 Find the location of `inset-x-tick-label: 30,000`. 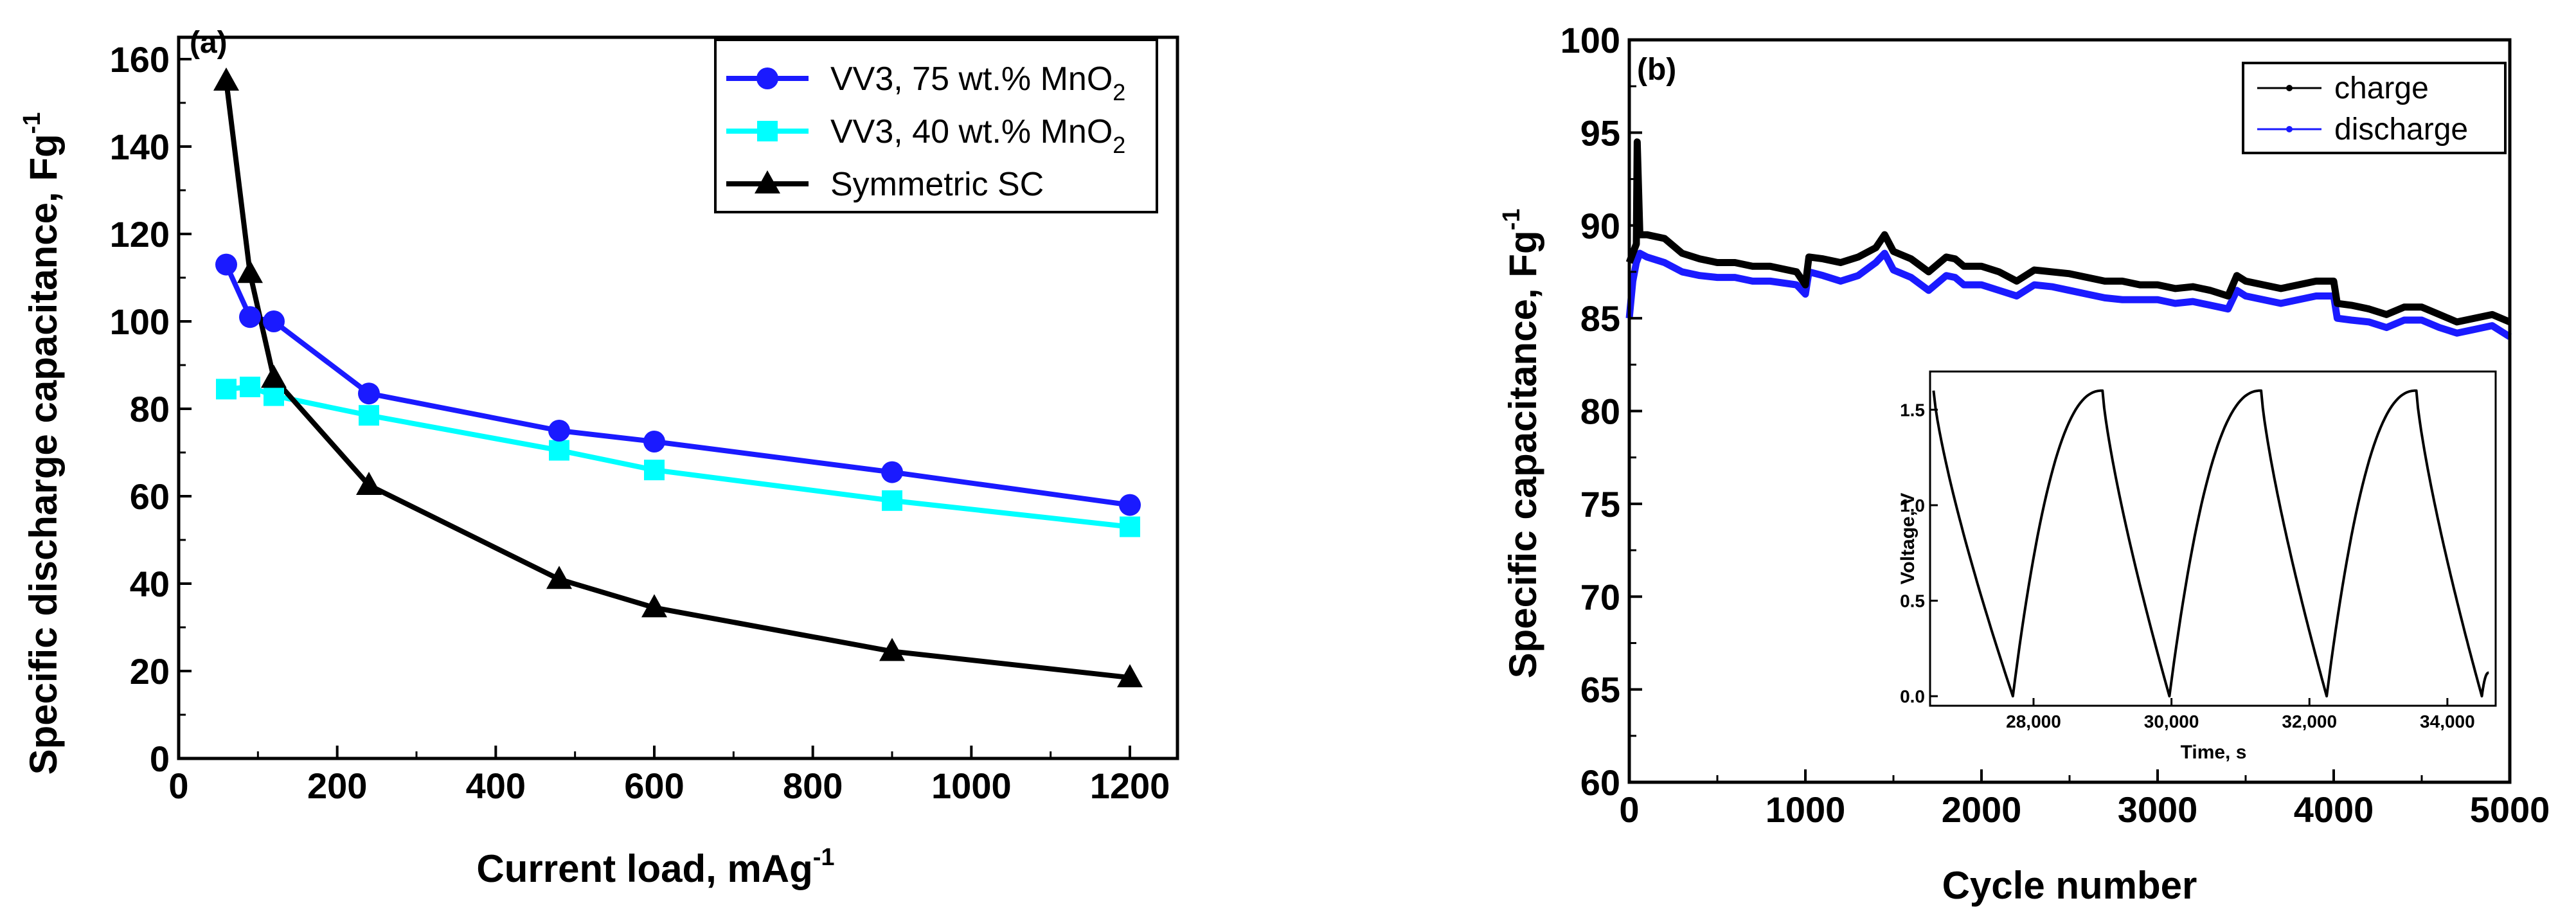

inset-x-tick-label: 30,000 is located at coordinates (2171, 721).